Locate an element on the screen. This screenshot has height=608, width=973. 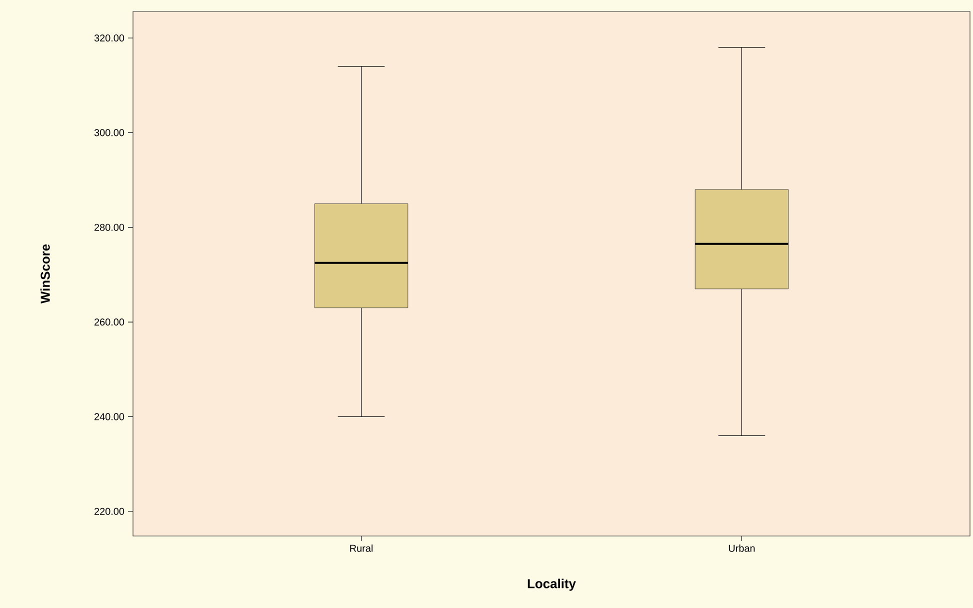
x-axis-title: Locality is located at coordinates (552, 584).